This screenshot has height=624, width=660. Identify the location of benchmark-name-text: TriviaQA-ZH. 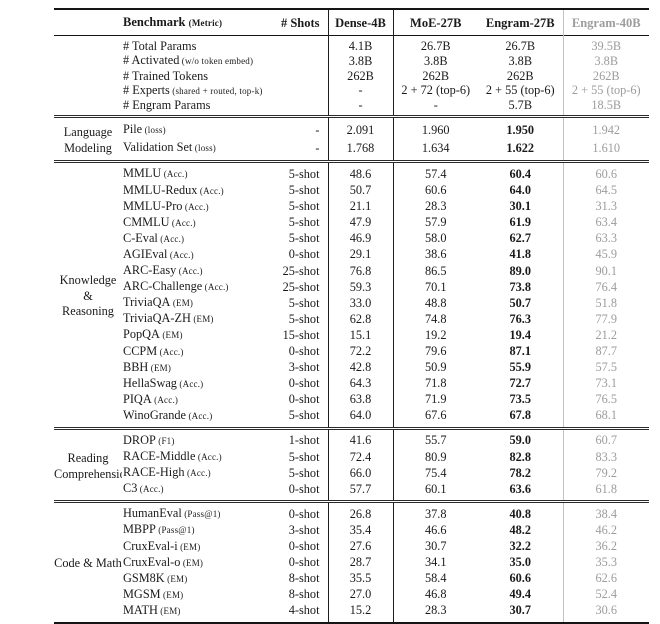
(157, 318).